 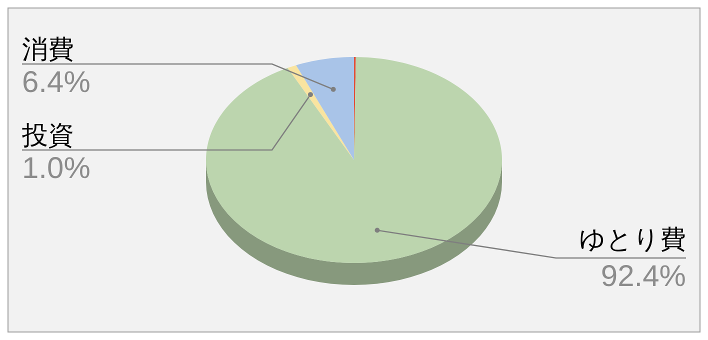 What do you see at coordinates (632, 240) in the screenshot?
I see `slice-label: ゆとり費` at bounding box center [632, 240].